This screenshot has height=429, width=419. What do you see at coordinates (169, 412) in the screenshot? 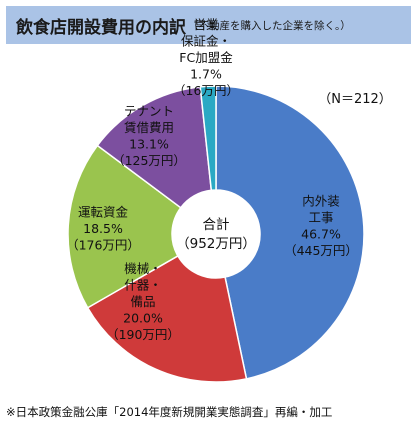
I see `source-note: ※日本政策金融公庫「2014年度新規開業実態調査」再編・加工` at bounding box center [169, 412].